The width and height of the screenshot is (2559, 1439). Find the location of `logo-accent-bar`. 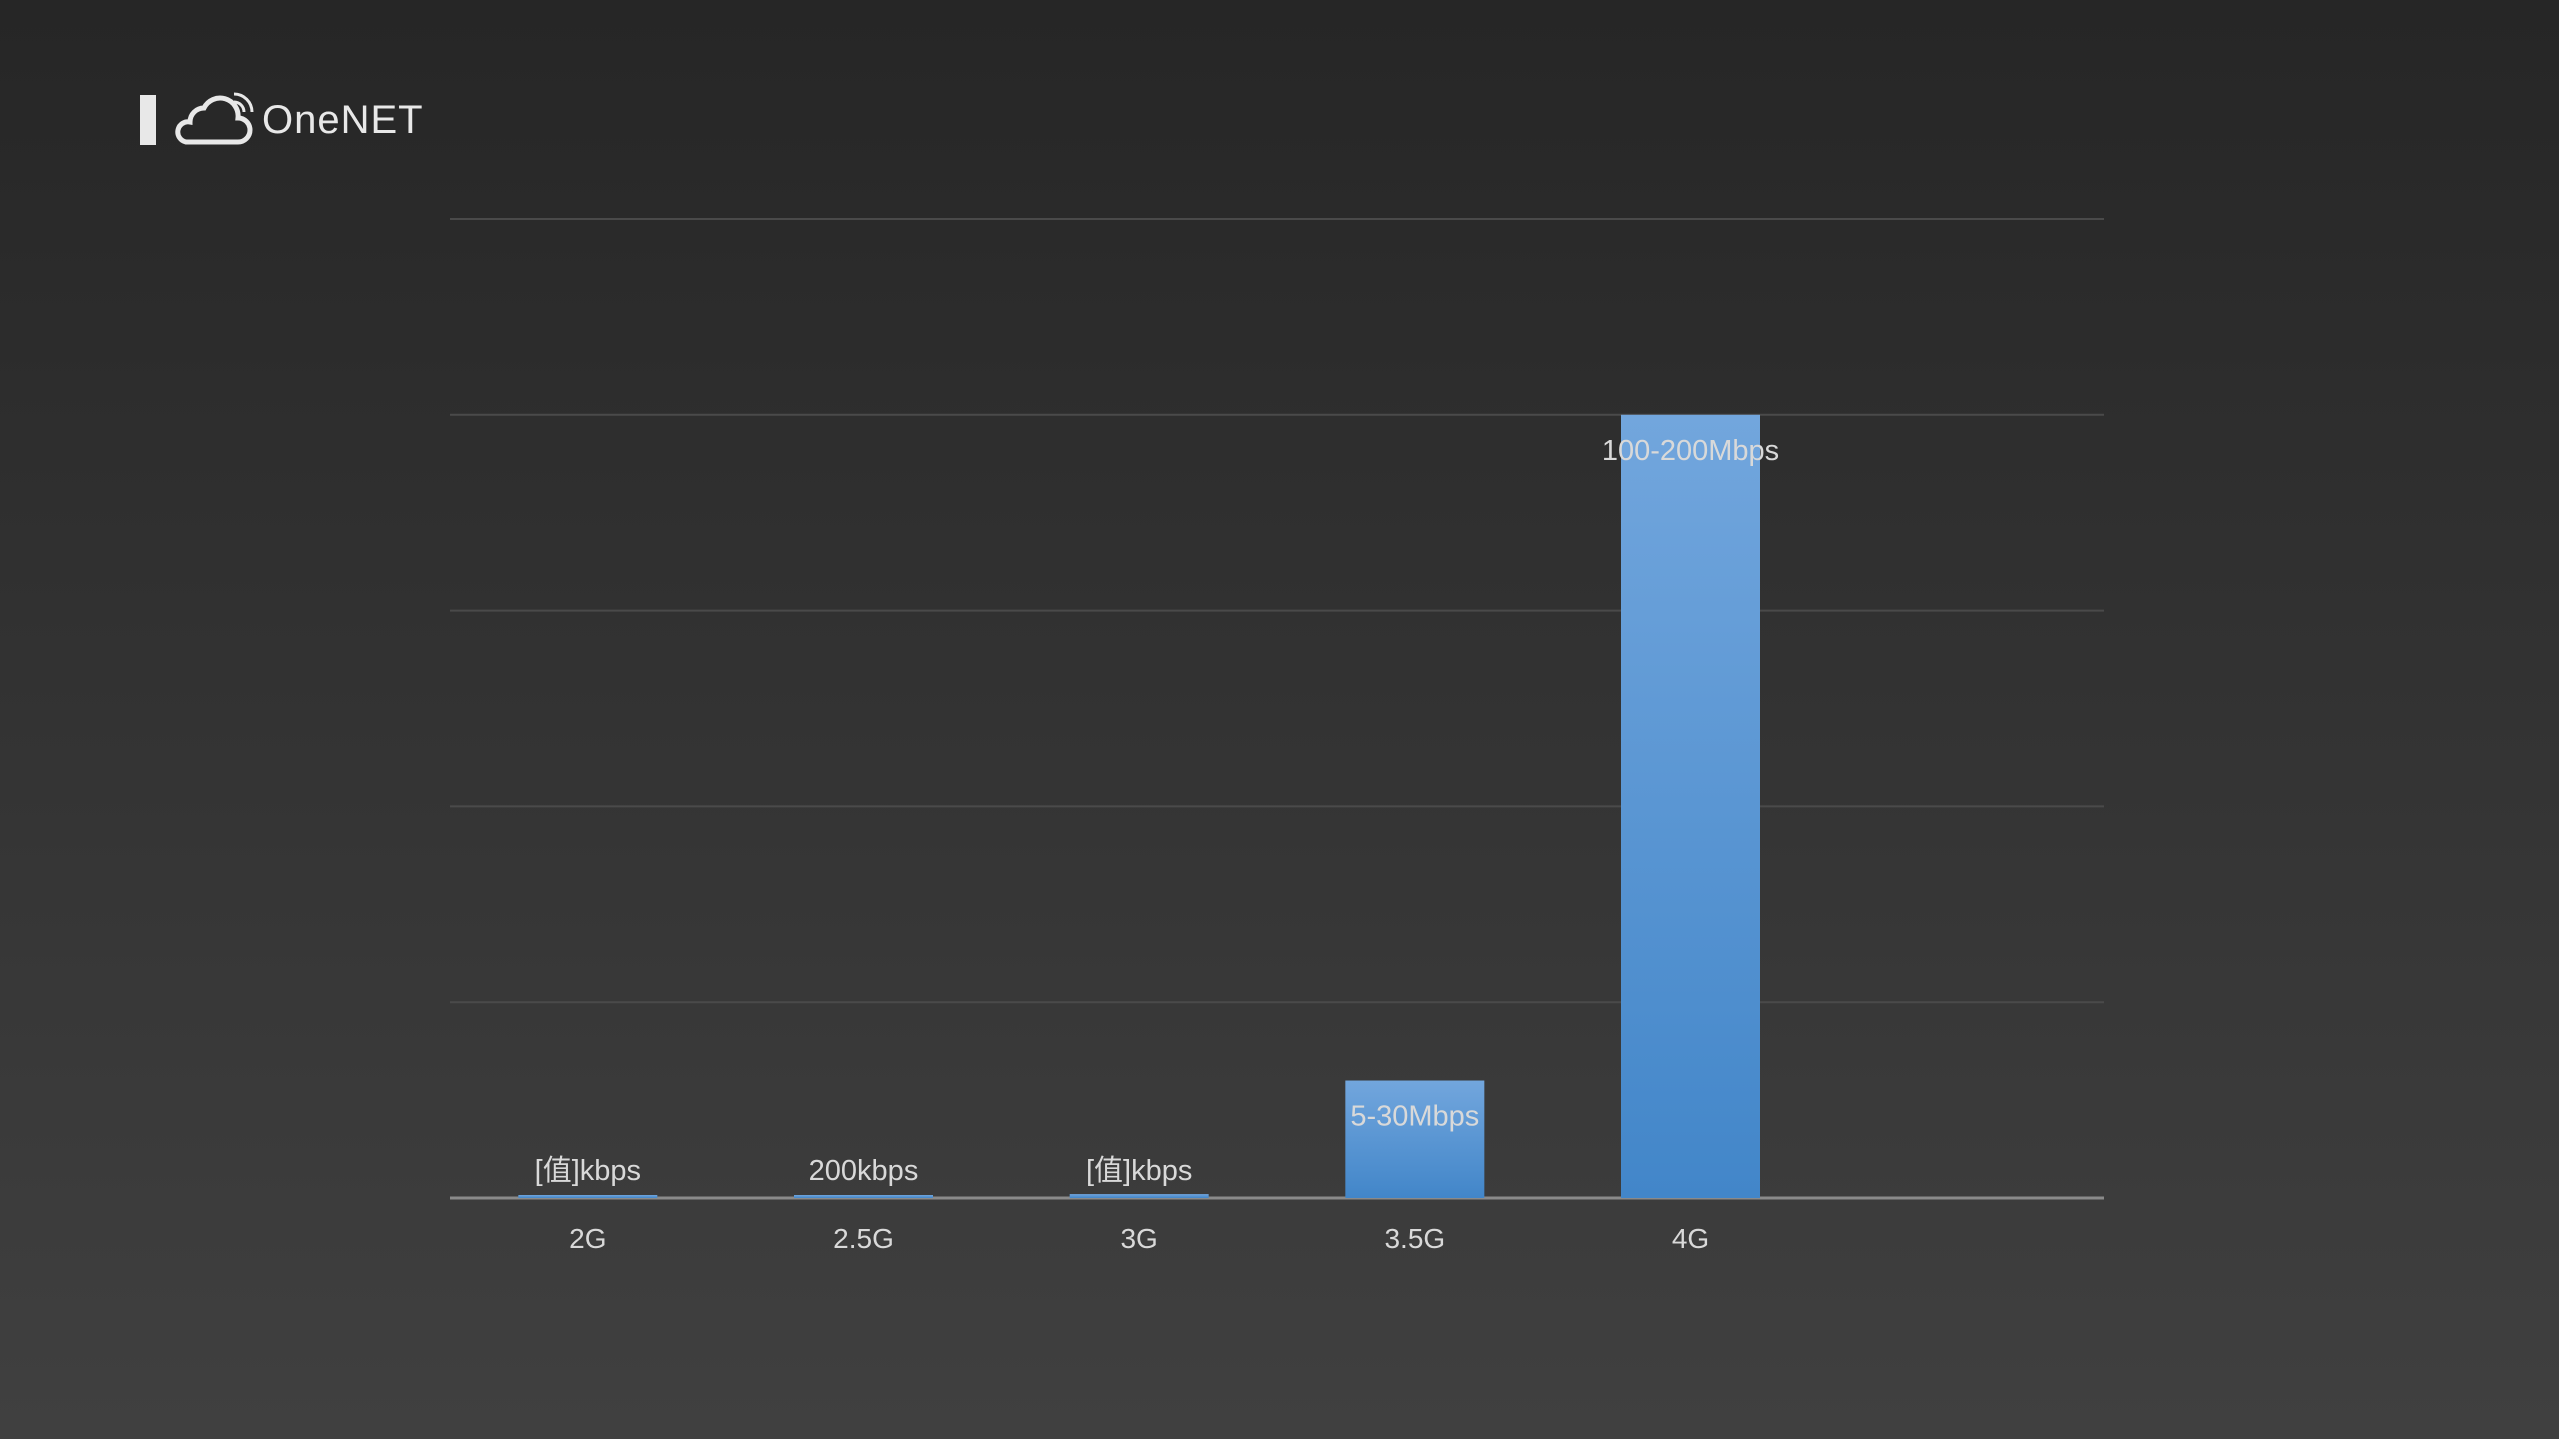

logo-accent-bar is located at coordinates (148, 120).